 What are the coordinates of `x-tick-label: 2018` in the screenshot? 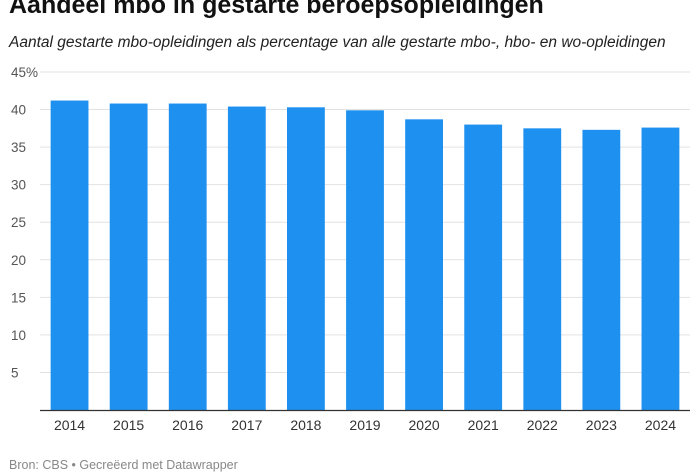 It's located at (305, 425).